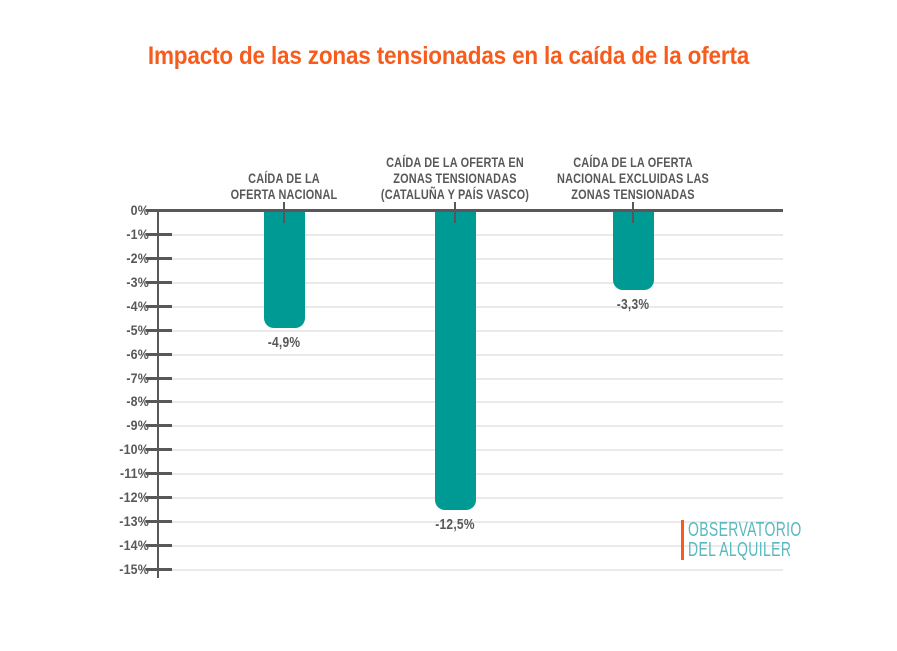 The width and height of the screenshot is (897, 651). Describe the element at coordinates (134, 498) in the screenshot. I see `y-axis-tick-label: -12%` at that location.